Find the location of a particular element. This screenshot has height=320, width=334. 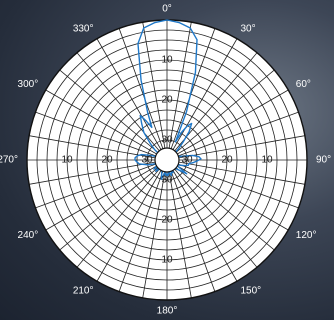

angle-tick-label: 120° is located at coordinates (306, 235).